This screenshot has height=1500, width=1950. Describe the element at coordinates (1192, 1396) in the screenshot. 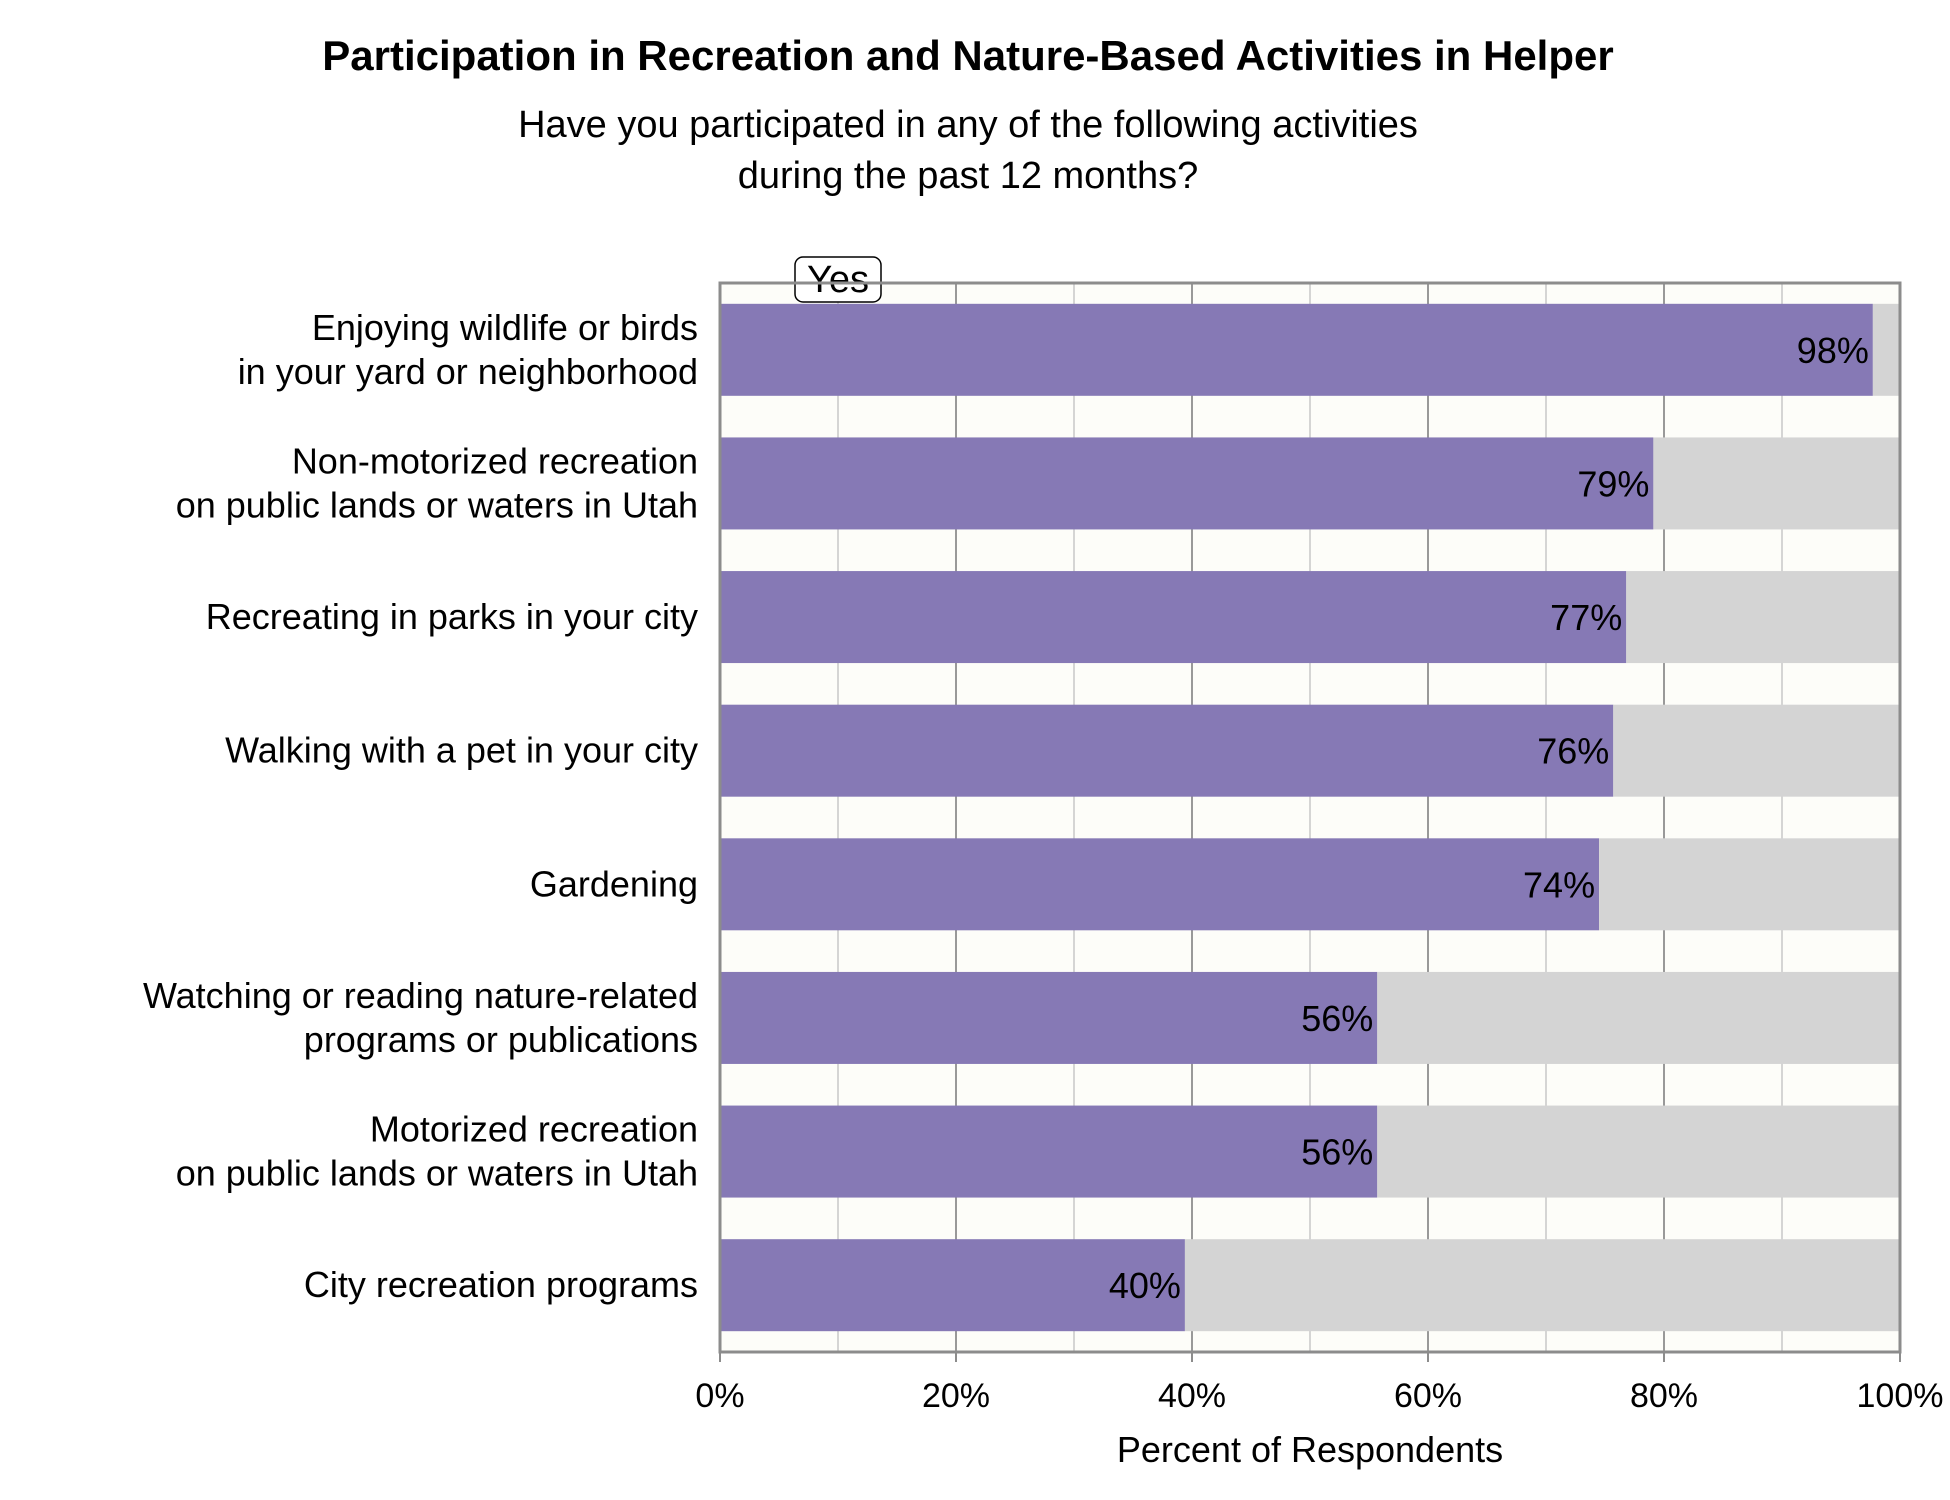

I see `x-tick-label: 40%` at that location.